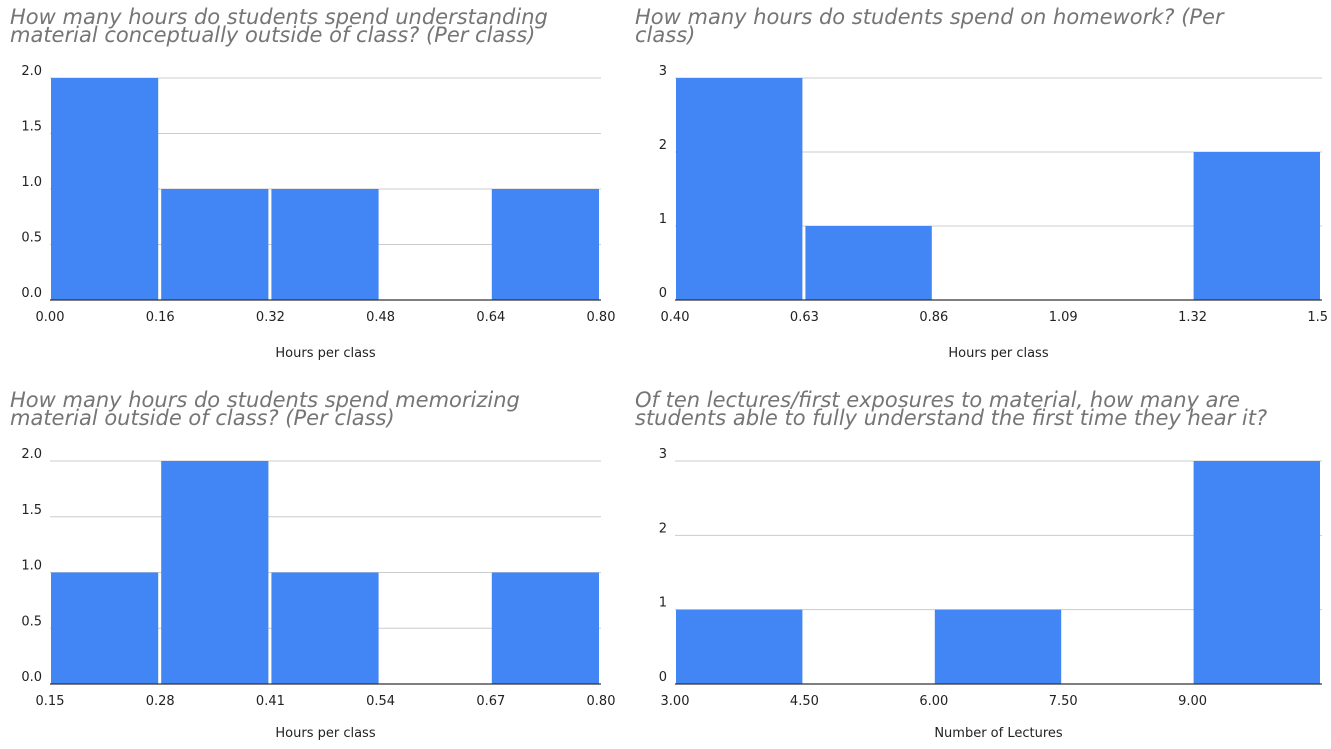  What do you see at coordinates (998, 733) in the screenshot?
I see `x-axis-title: Number of Lectures` at bounding box center [998, 733].